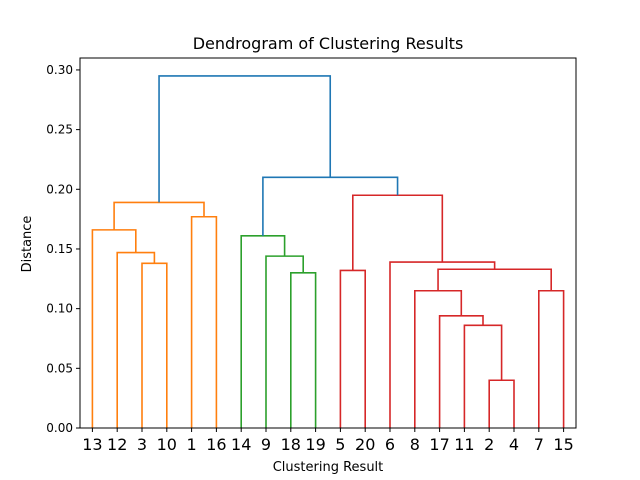 Image resolution: width=640 pixels, height=480 pixels. Describe the element at coordinates (328, 43) in the screenshot. I see `chart-title: Dendrogram of Clustering Results` at that location.